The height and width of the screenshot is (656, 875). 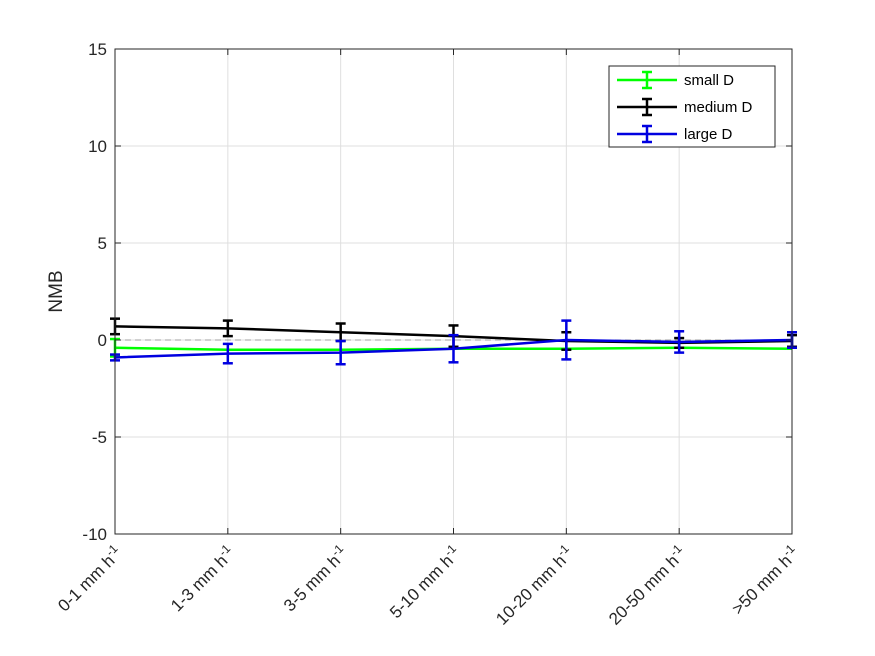 I want to click on svg-text: 3-5 mm h-1, so click(x=315, y=578).